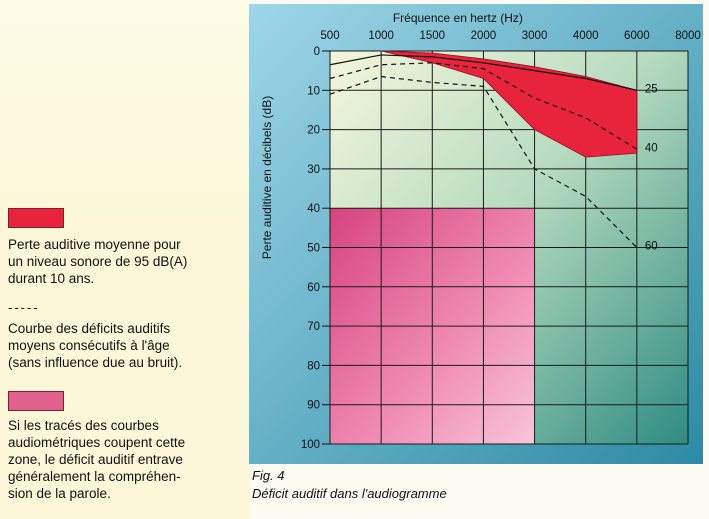 This screenshot has width=709, height=519. What do you see at coordinates (535, 36) in the screenshot?
I see `x-tick-3000: 3000` at bounding box center [535, 36].